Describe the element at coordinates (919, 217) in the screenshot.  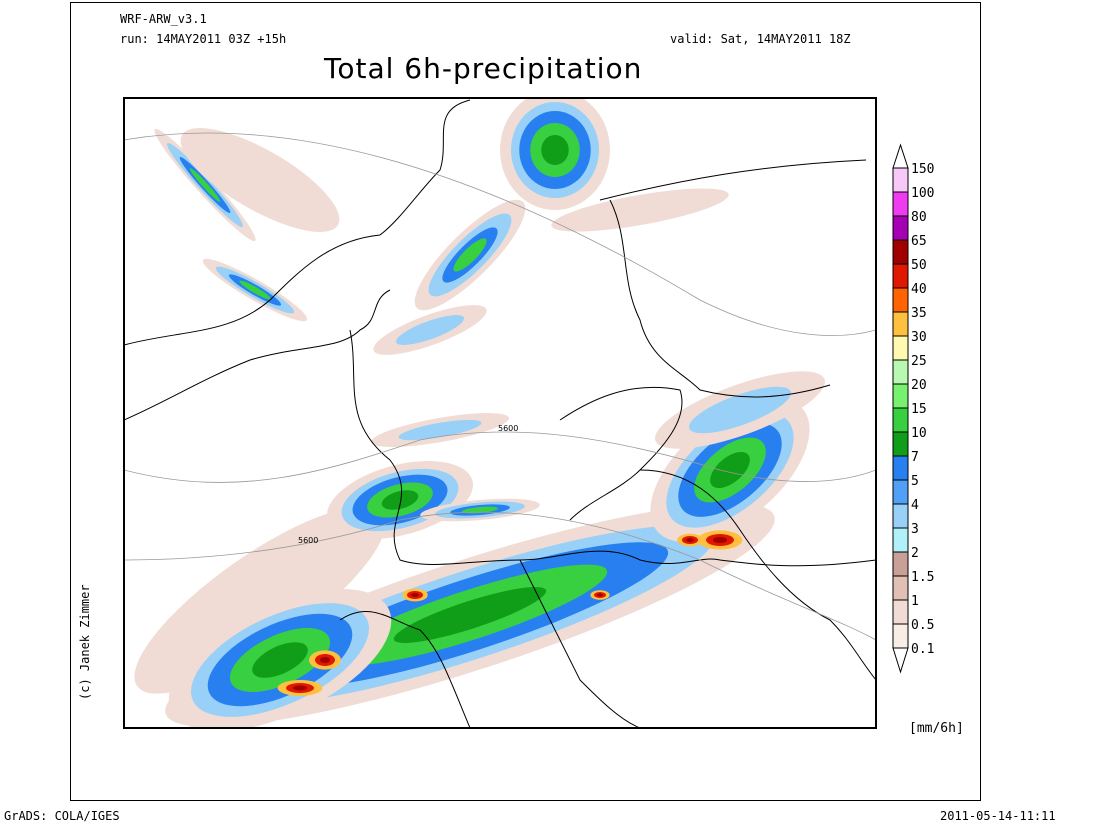
I see `legend-label: 80` at that location.